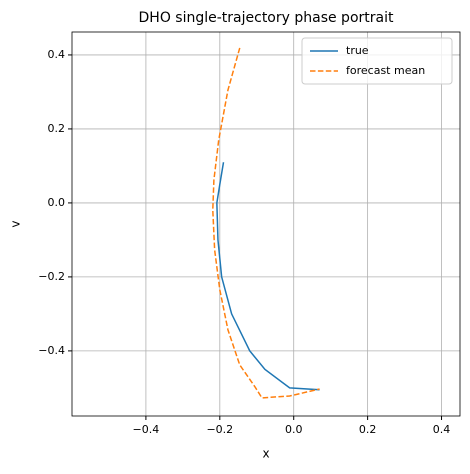 The width and height of the screenshot is (470, 474). What do you see at coordinates (16, 223) in the screenshot?
I see `y-axis-label: v` at bounding box center [16, 223].